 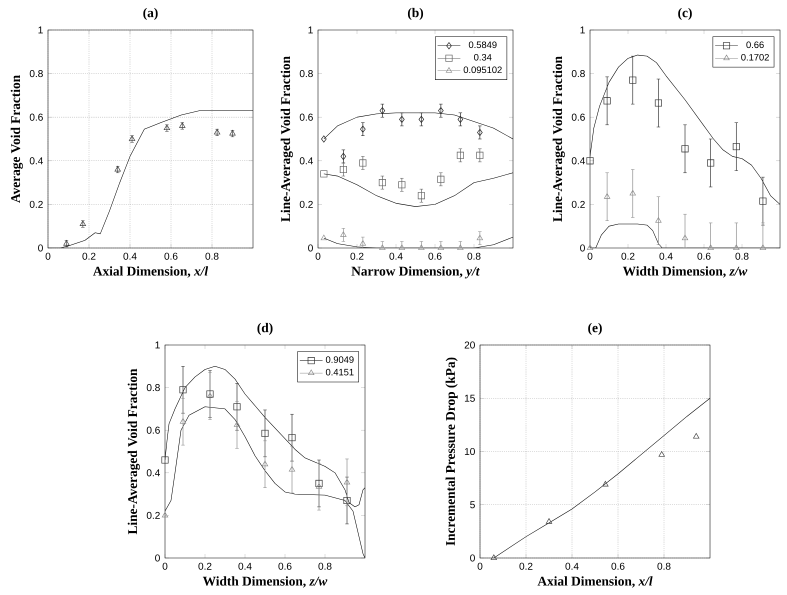 I want to click on chart-title: (b), so click(x=416, y=14).